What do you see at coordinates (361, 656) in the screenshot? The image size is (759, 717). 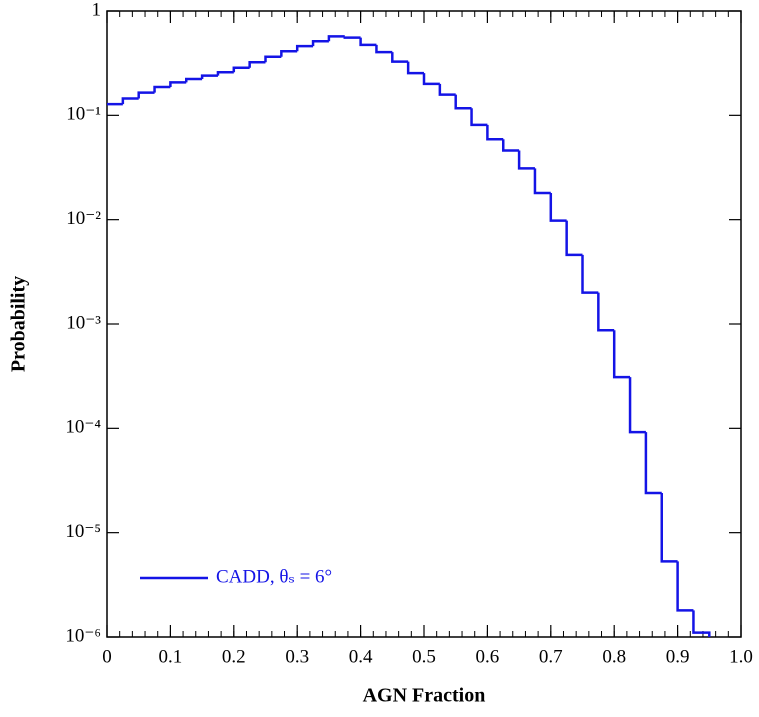 I see `x-tick-label: 0.4` at bounding box center [361, 656].